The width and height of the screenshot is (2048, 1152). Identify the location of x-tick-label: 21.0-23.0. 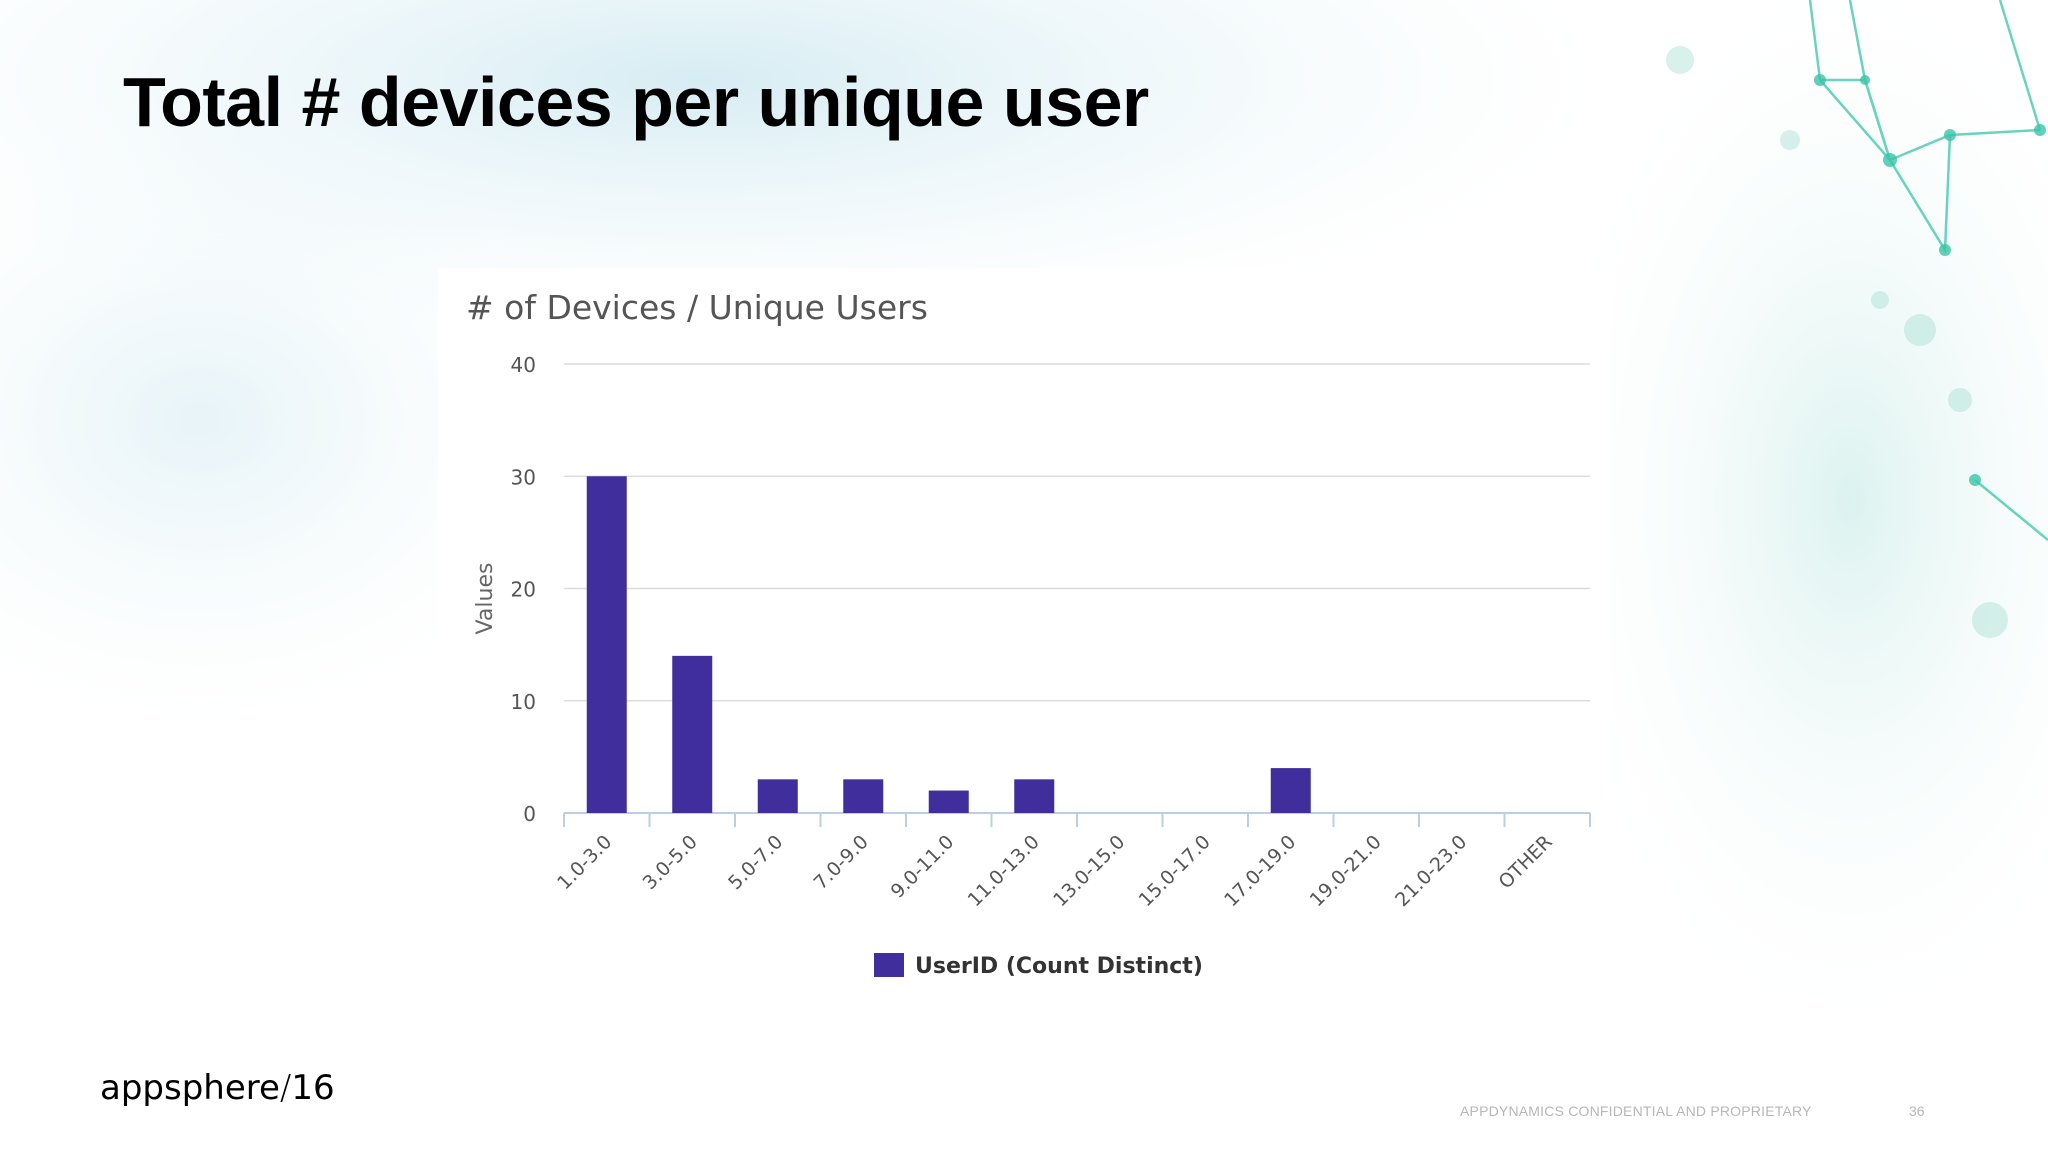
(1431, 871).